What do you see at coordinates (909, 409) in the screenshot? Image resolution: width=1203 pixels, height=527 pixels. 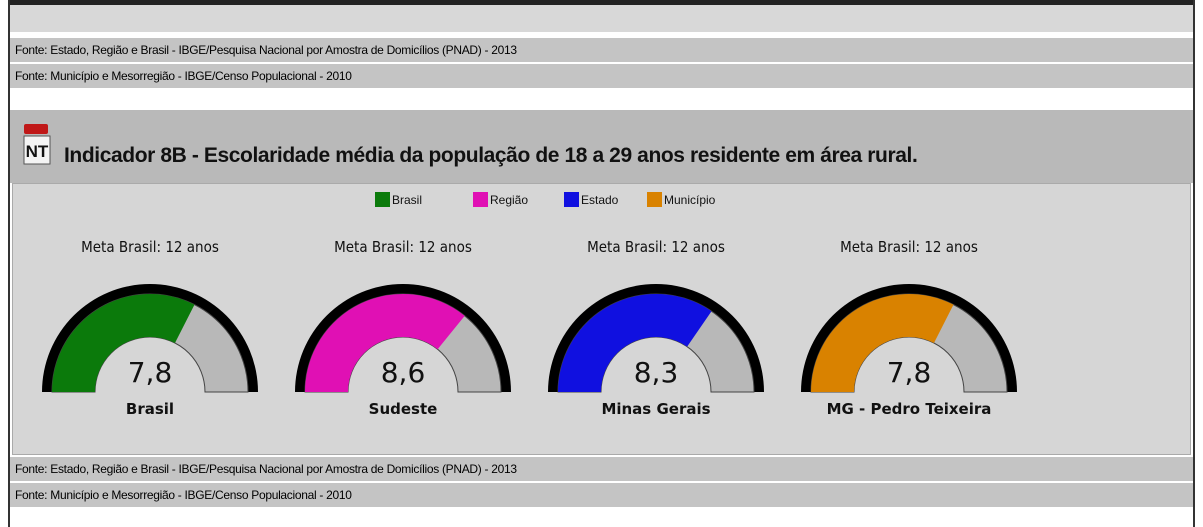 I see `gauge-name: MG - Pedro Teixeira` at bounding box center [909, 409].